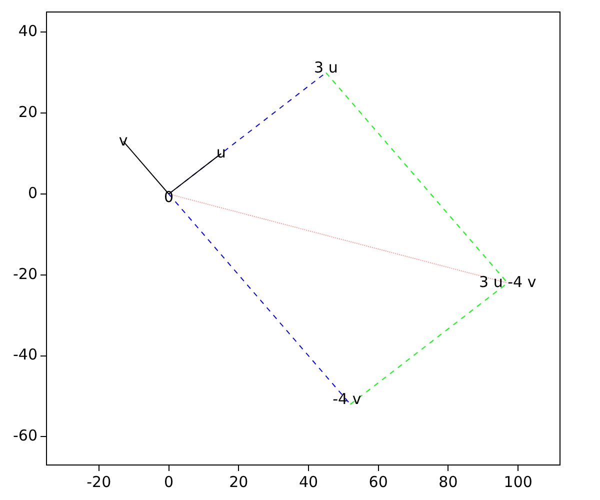 The width and height of the screenshot is (600, 500). What do you see at coordinates (28, 112) in the screenshot?
I see `y-tick-label: 20` at bounding box center [28, 112].